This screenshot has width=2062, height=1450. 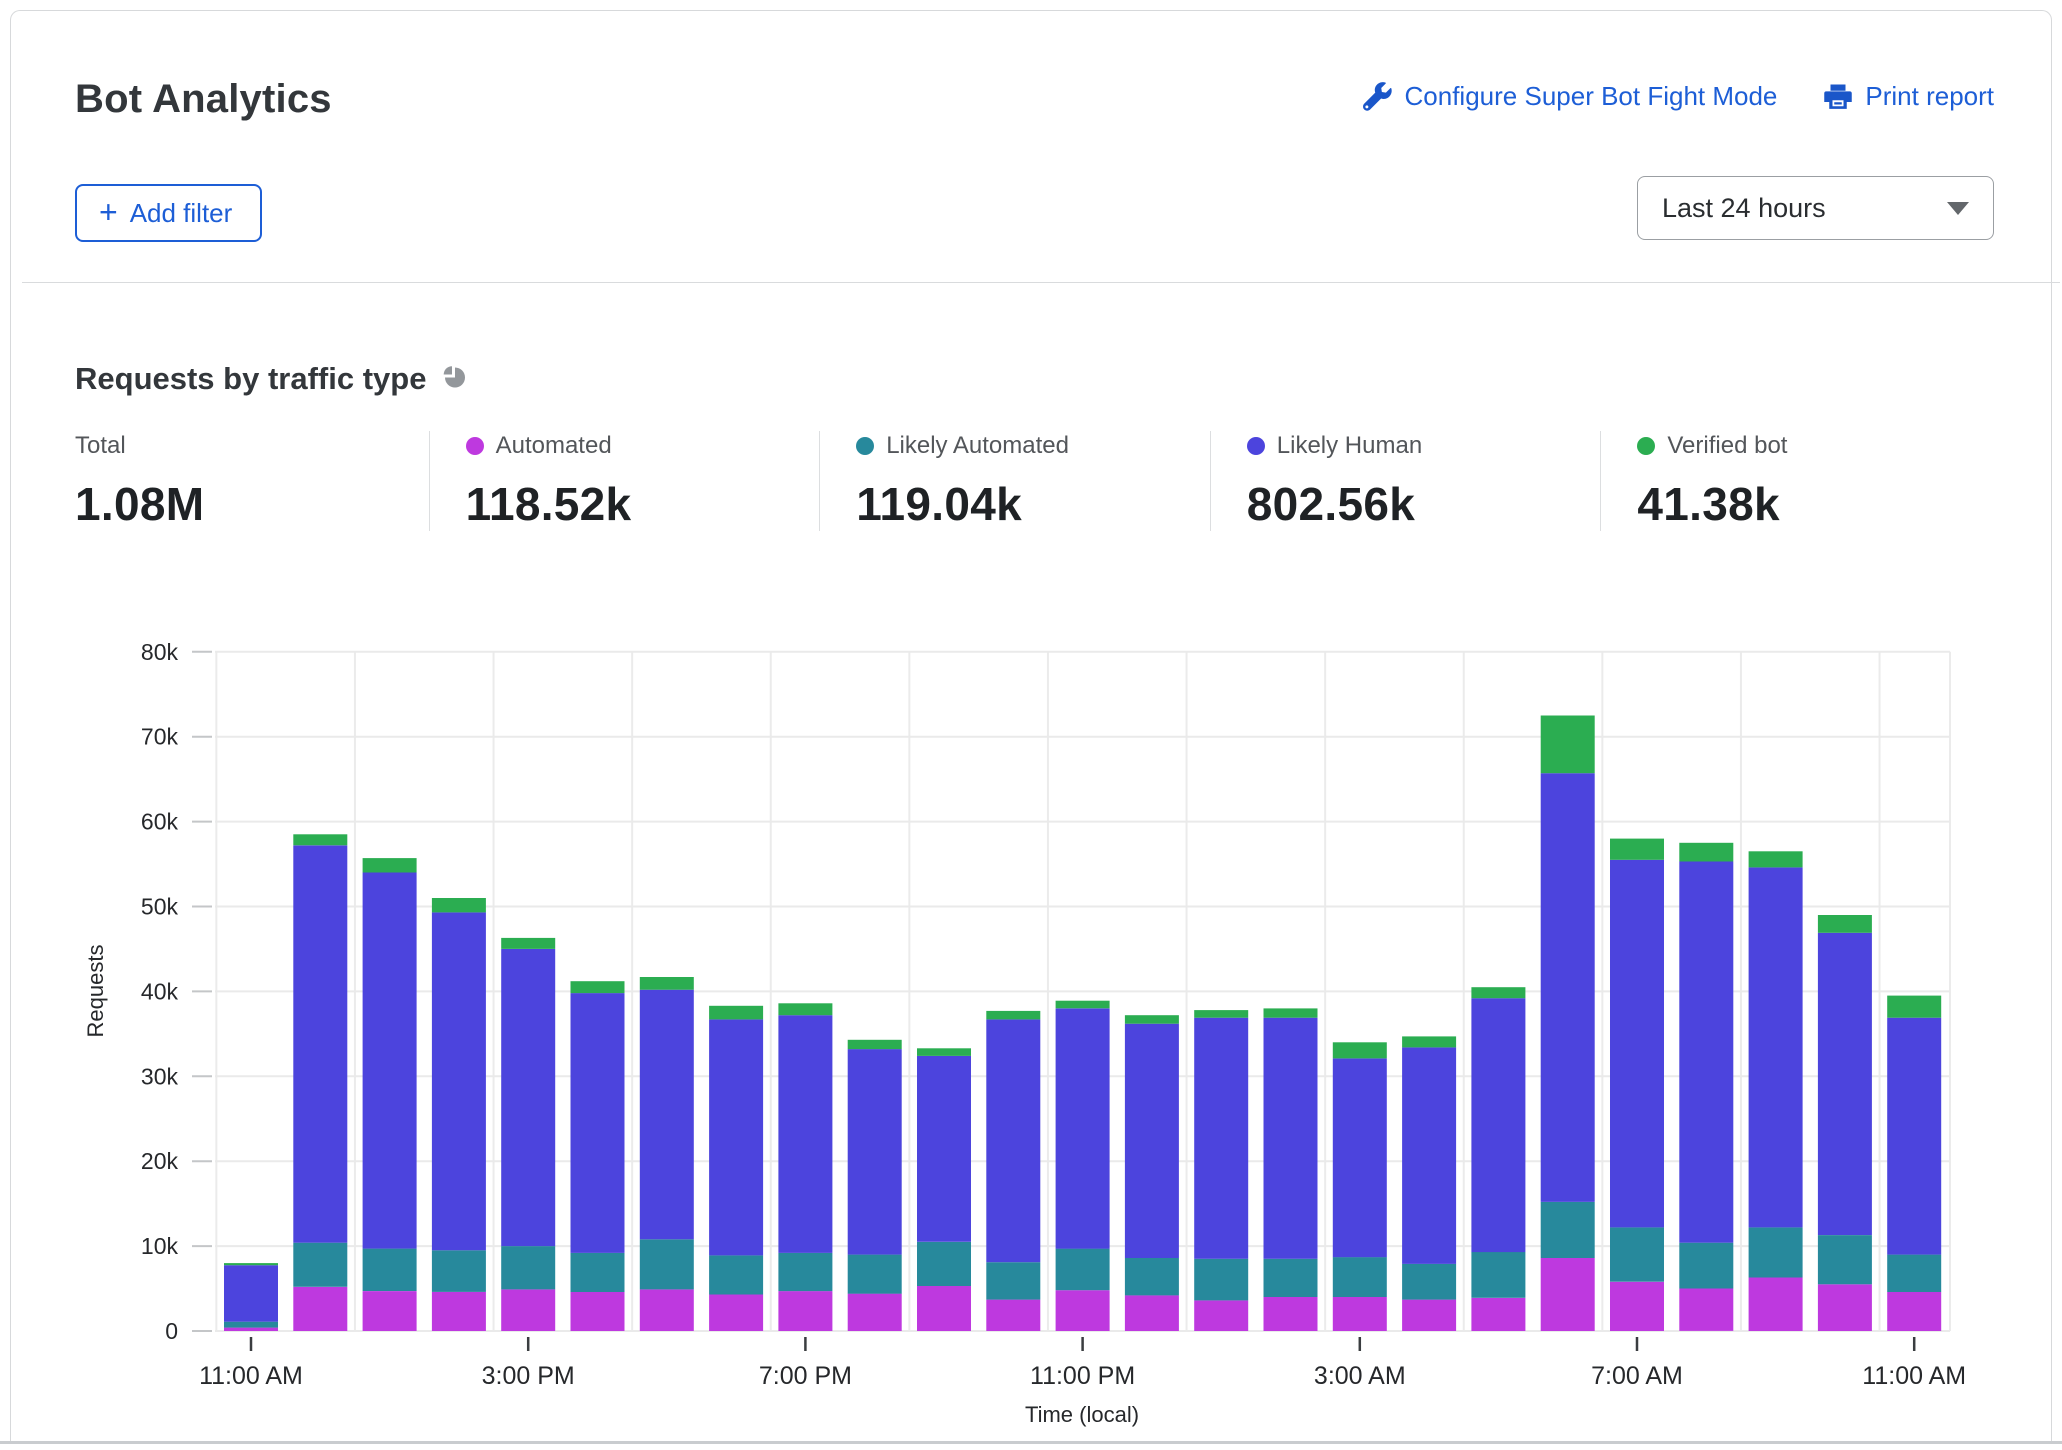 I want to click on bar-4:00 AM, so click(x=1429, y=1183).